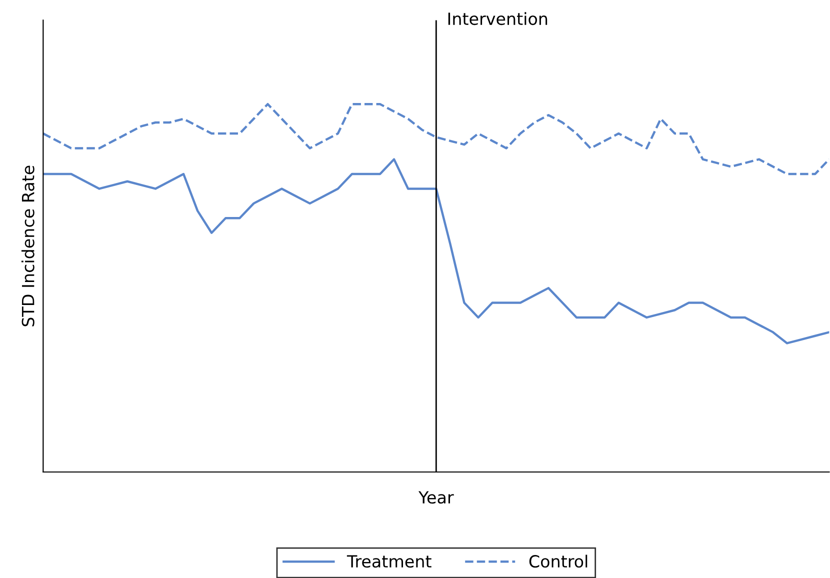 This screenshot has width=830, height=578. Describe the element at coordinates (389, 561) in the screenshot. I see `legend-label: Treatment` at that location.